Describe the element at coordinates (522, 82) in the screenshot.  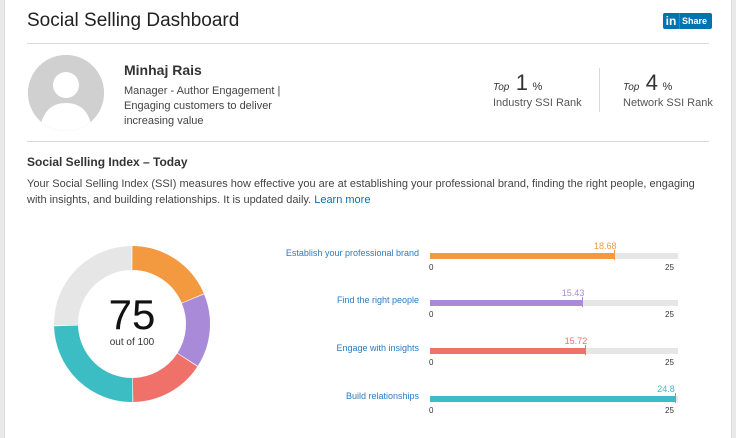
I see `rank-value: 1` at that location.